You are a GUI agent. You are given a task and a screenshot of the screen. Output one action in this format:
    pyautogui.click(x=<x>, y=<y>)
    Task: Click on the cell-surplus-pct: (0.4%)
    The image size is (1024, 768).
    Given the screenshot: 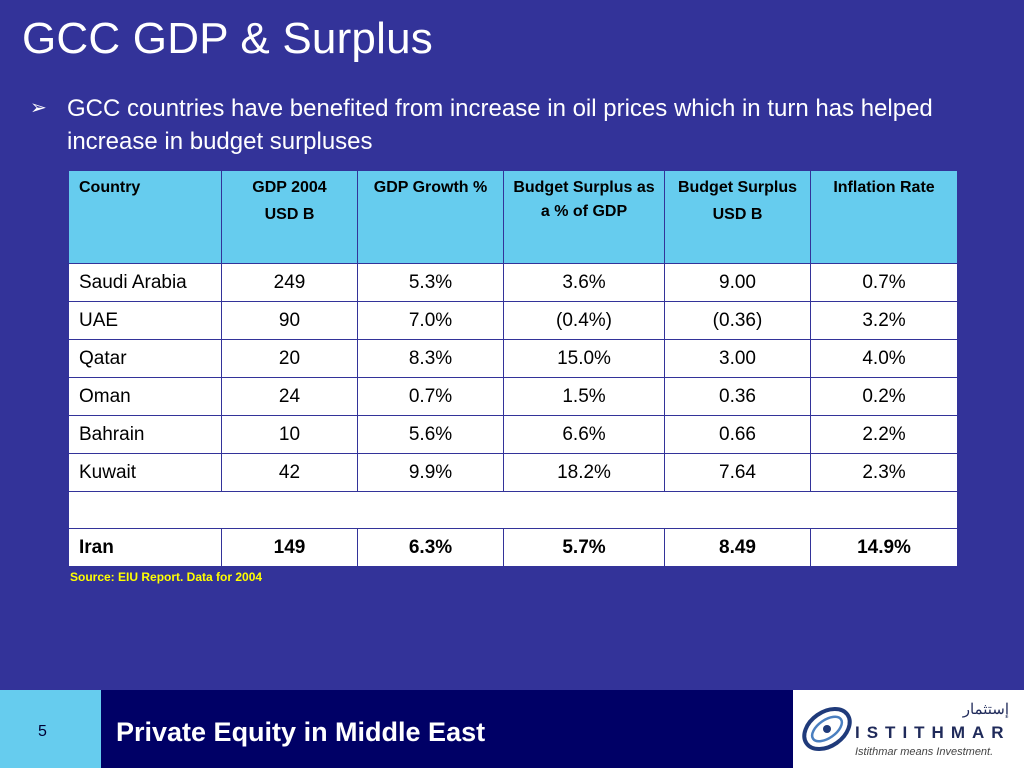 What is the action you would take?
    pyautogui.click(x=584, y=320)
    